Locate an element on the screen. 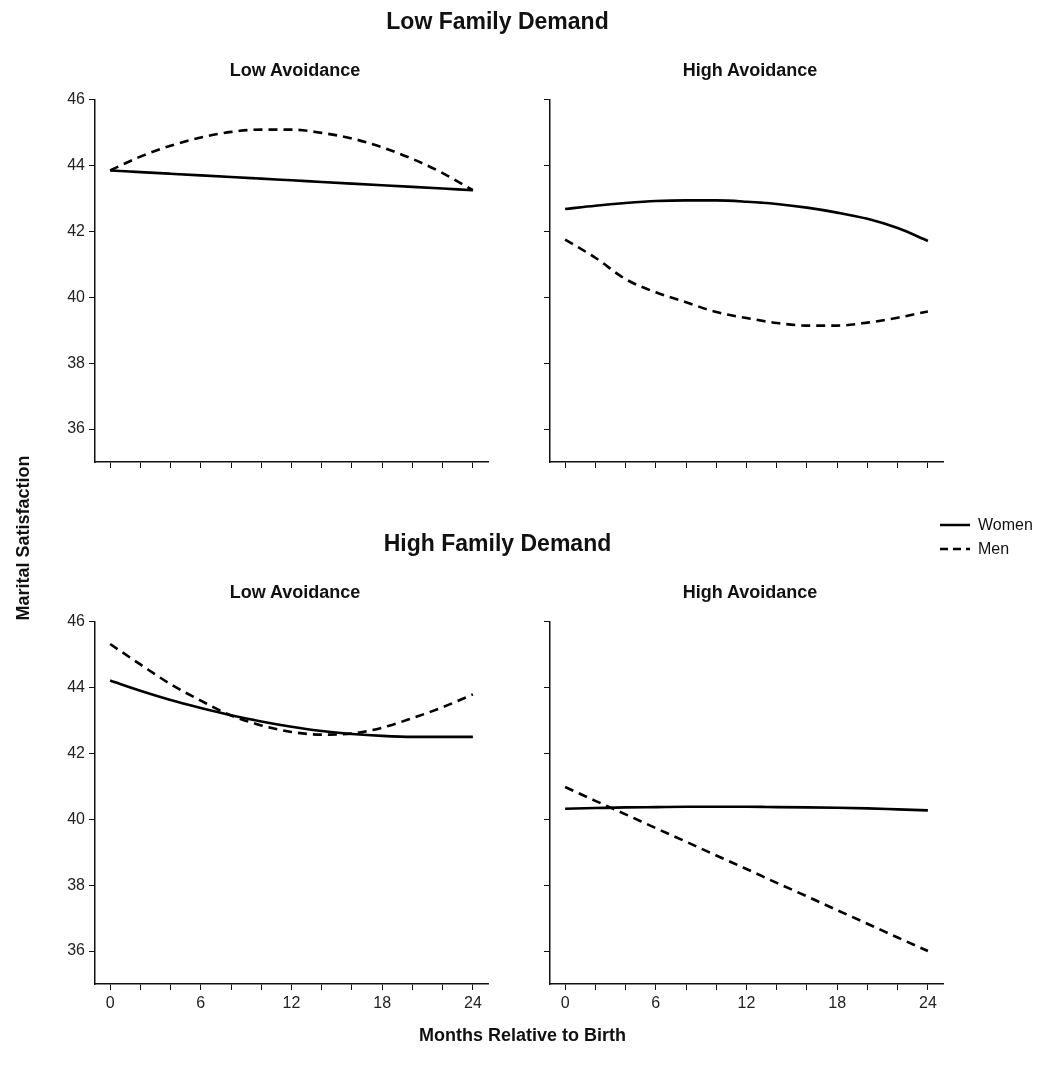  chart-title: Low Family Demand is located at coordinates (497, 21).